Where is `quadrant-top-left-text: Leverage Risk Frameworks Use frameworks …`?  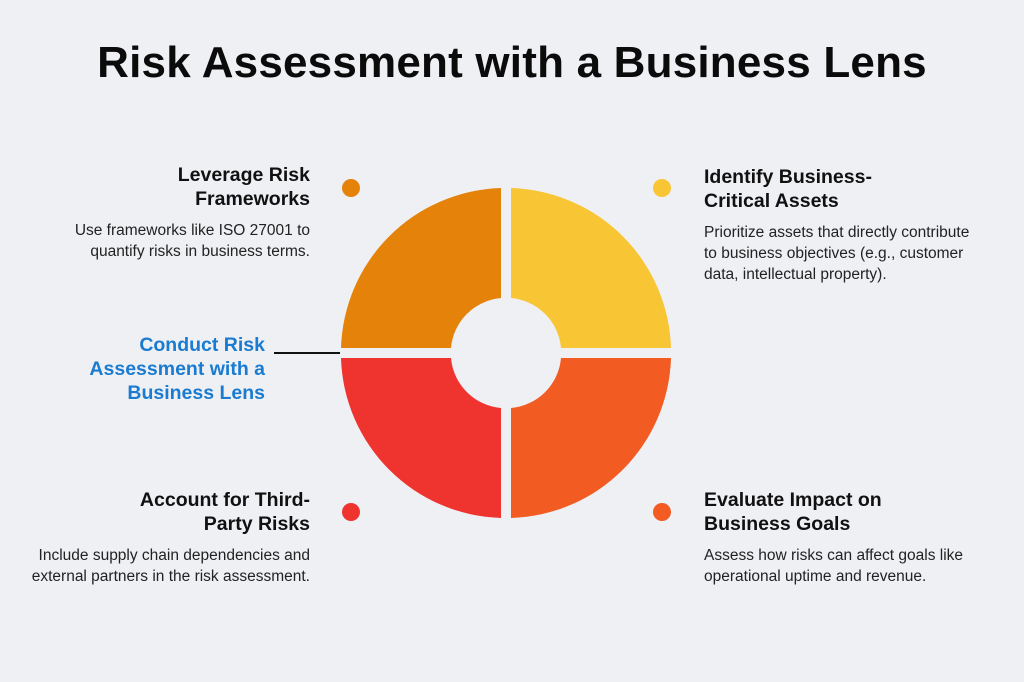
quadrant-top-left-text: Leverage Risk Frameworks Use frameworks … is located at coordinates (165, 212).